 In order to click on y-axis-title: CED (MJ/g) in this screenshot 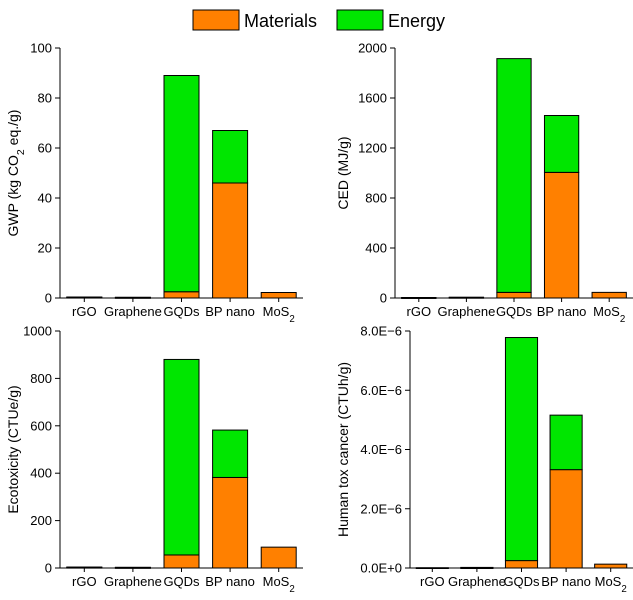, I will do `click(343, 172)`.